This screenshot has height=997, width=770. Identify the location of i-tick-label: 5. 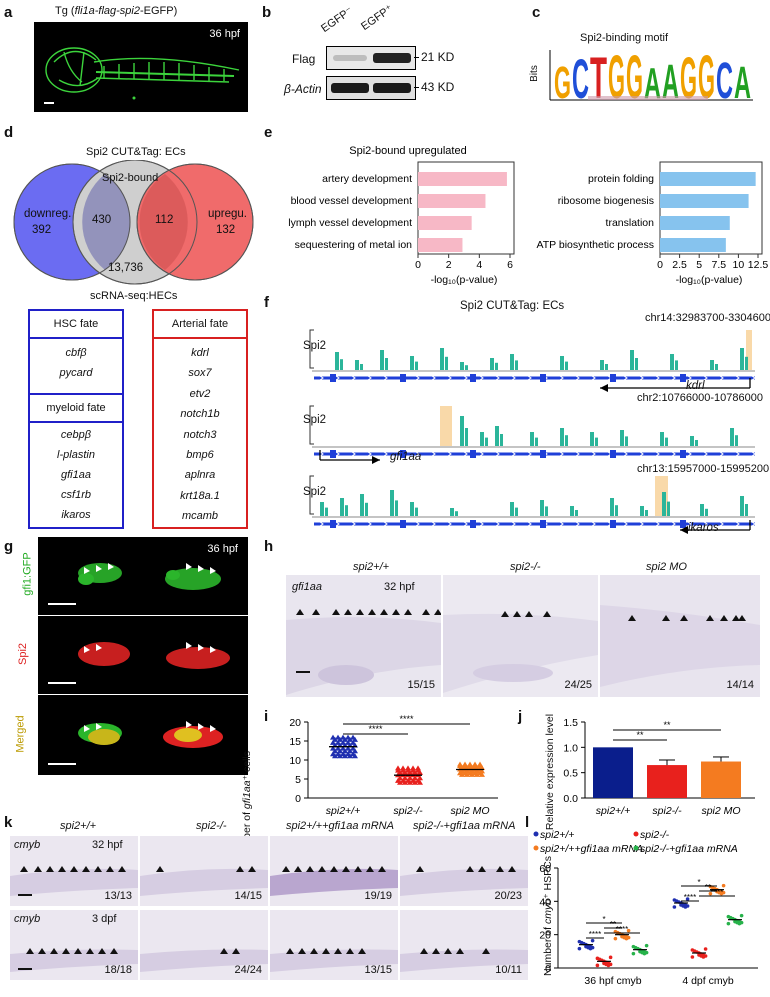
(298, 780).